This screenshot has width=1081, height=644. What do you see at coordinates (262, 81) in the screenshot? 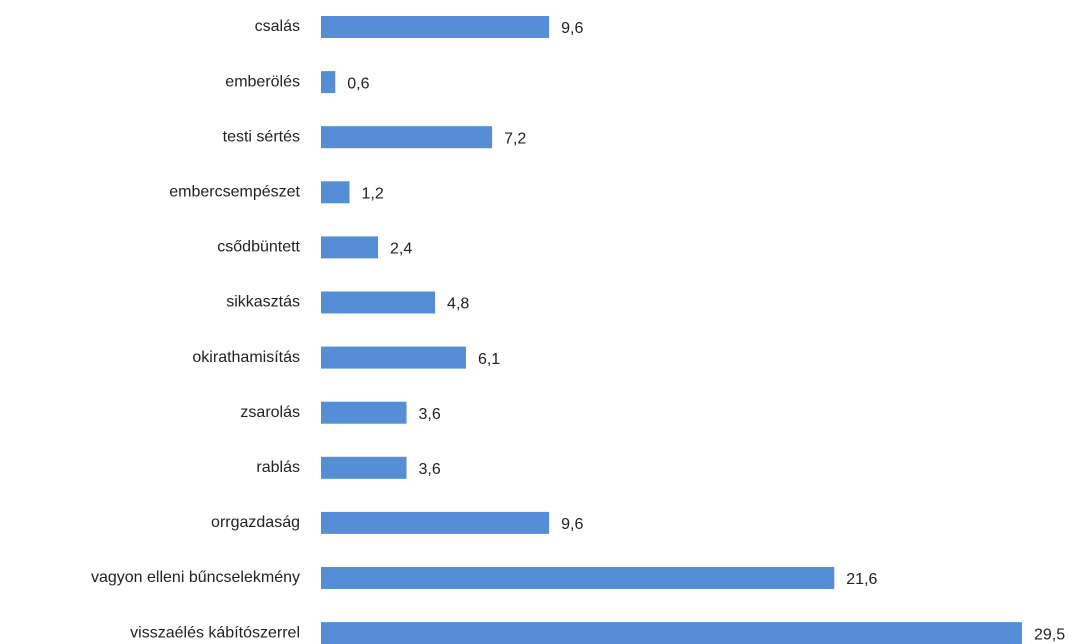
I see `category-label: emberölés` at bounding box center [262, 81].